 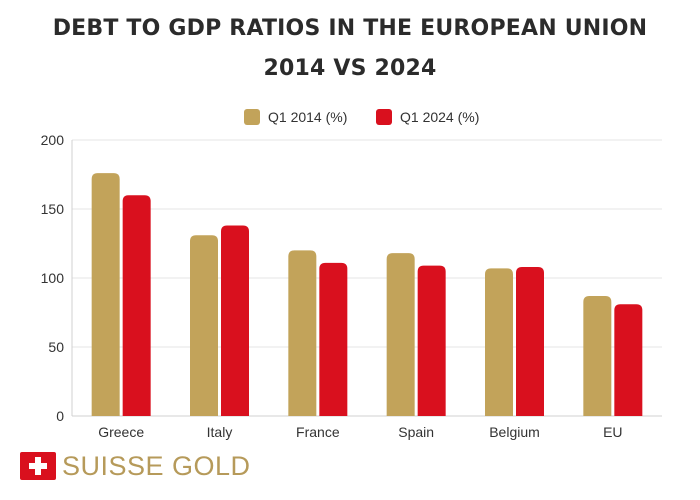 What do you see at coordinates (612, 432) in the screenshot?
I see `x-tick-label: EU` at bounding box center [612, 432].